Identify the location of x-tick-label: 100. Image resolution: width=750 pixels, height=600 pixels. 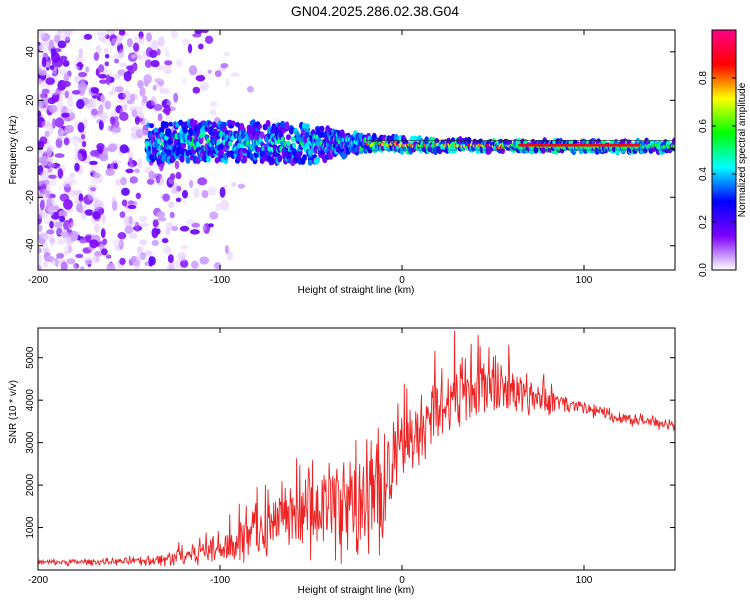
(584, 280).